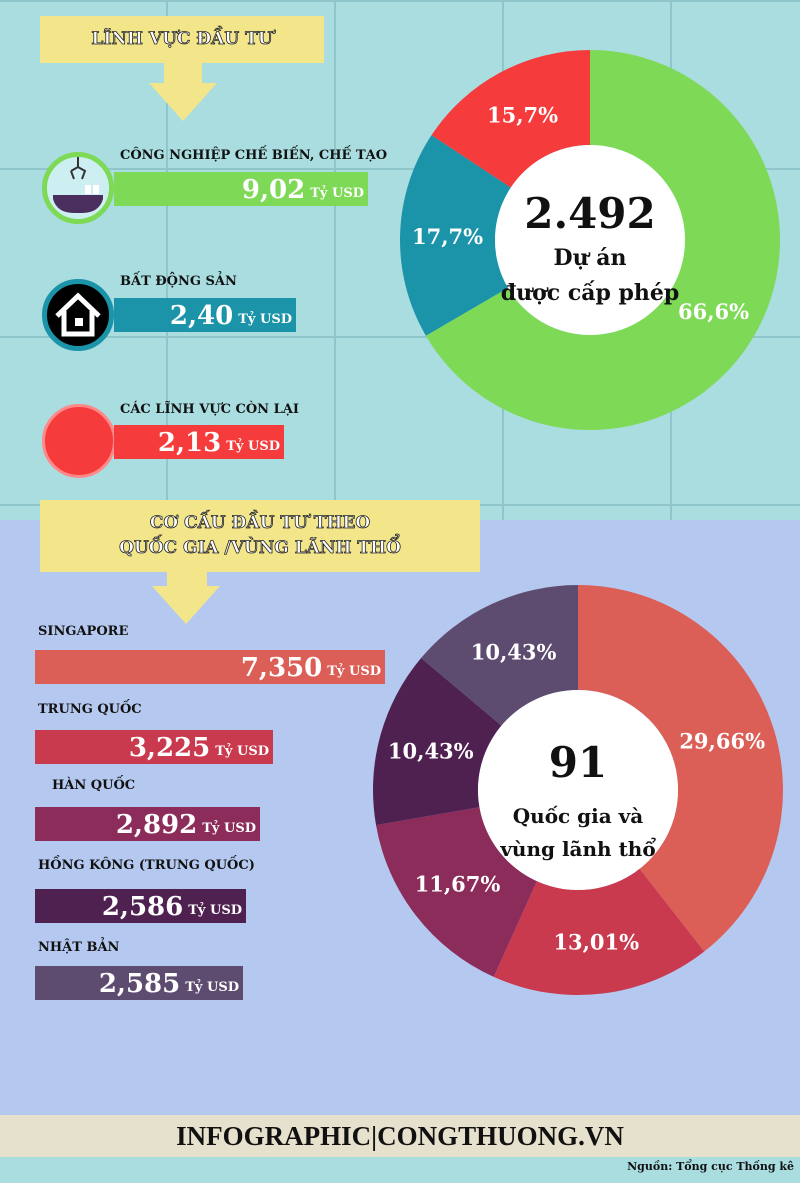 The height and width of the screenshot is (1183, 800). Describe the element at coordinates (178, 281) in the screenshot. I see `item-label: BẤT ĐỘNG SẢN` at that location.